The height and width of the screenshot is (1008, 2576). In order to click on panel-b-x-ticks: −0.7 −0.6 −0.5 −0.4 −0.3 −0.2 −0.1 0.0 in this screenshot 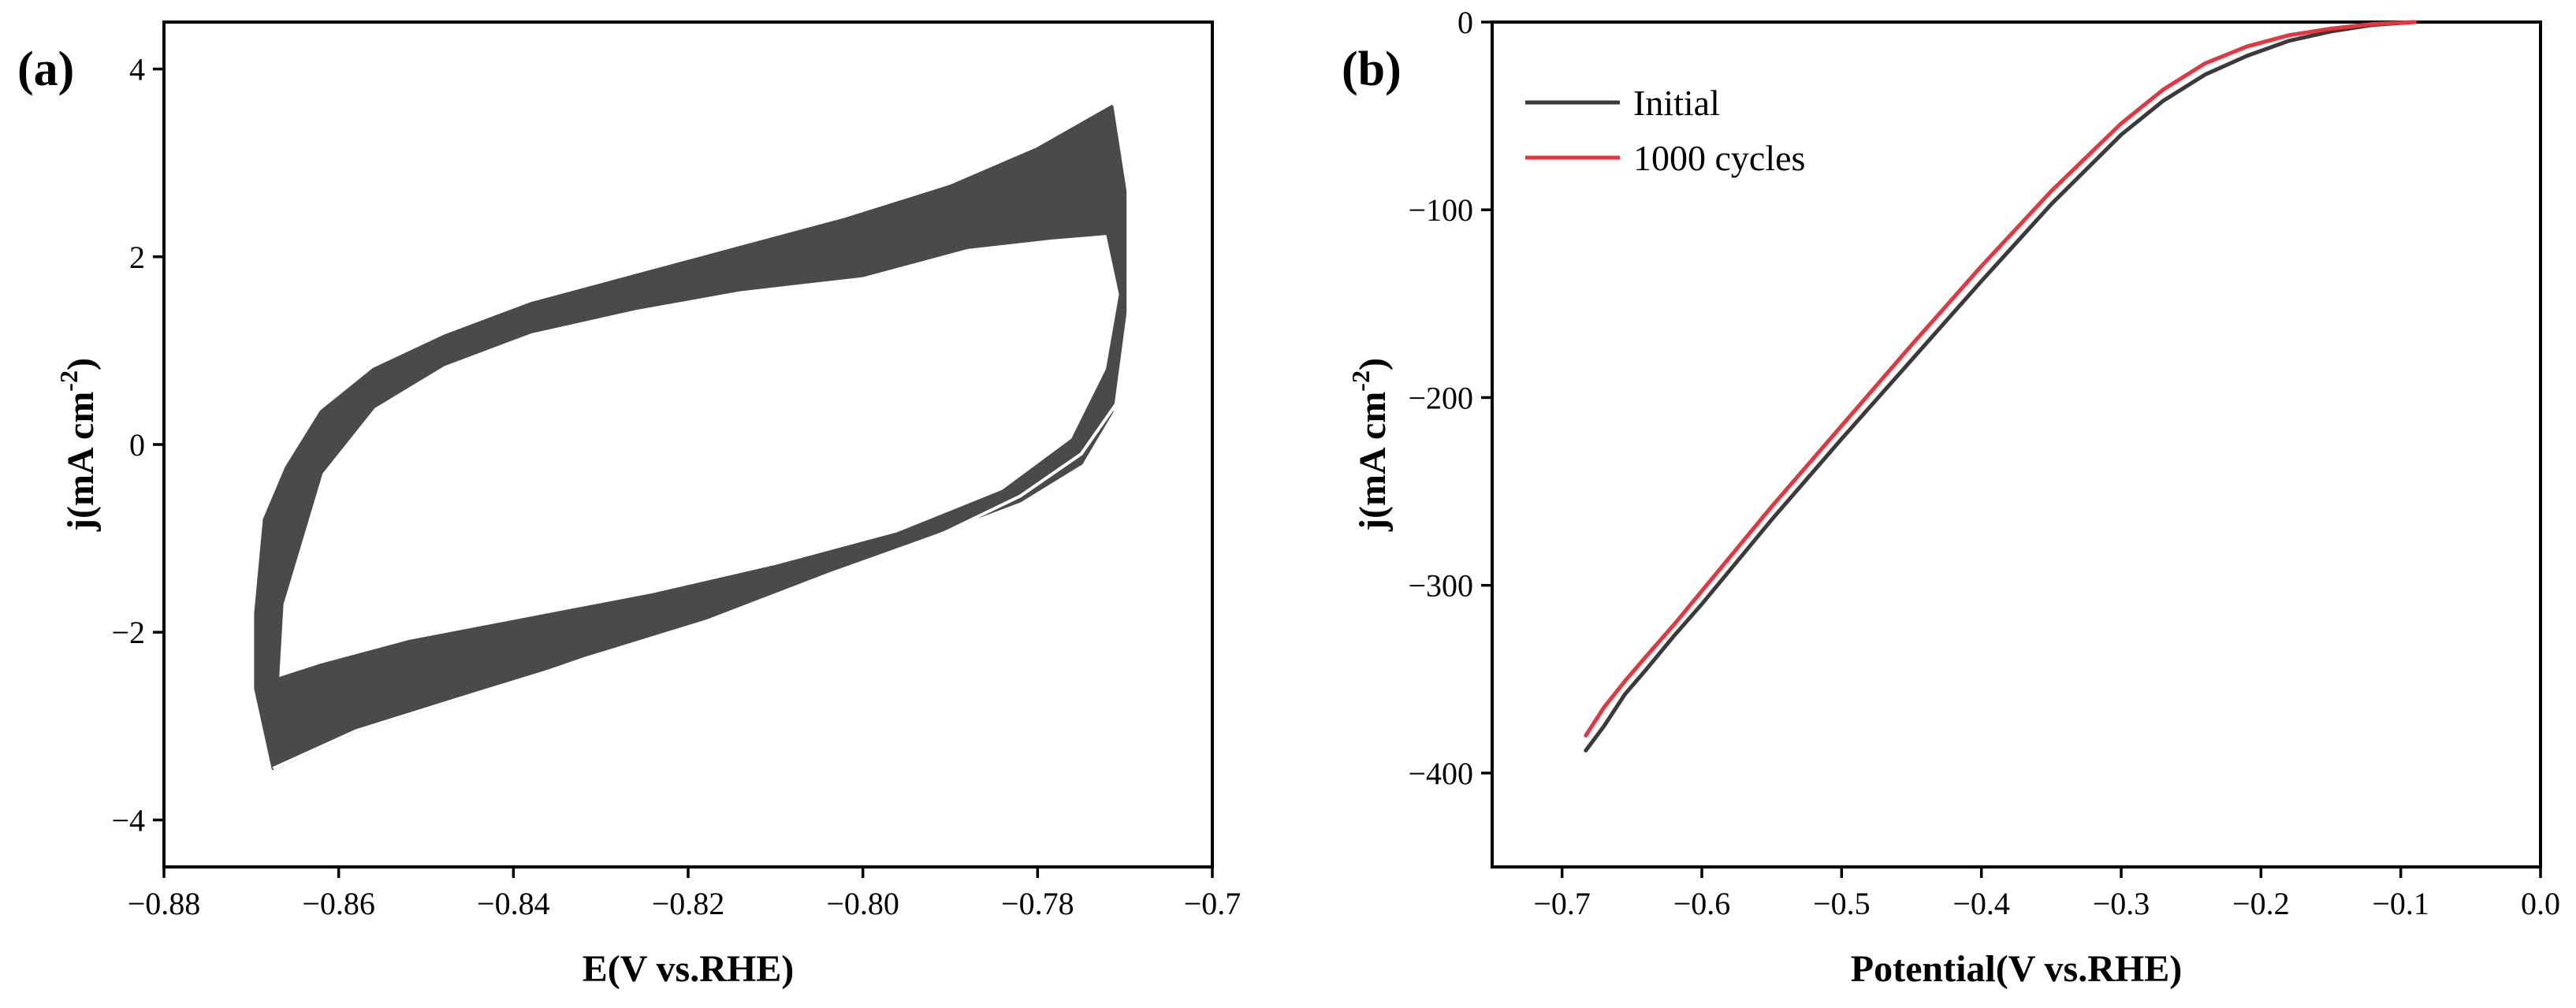, I will do `click(2046, 894)`.